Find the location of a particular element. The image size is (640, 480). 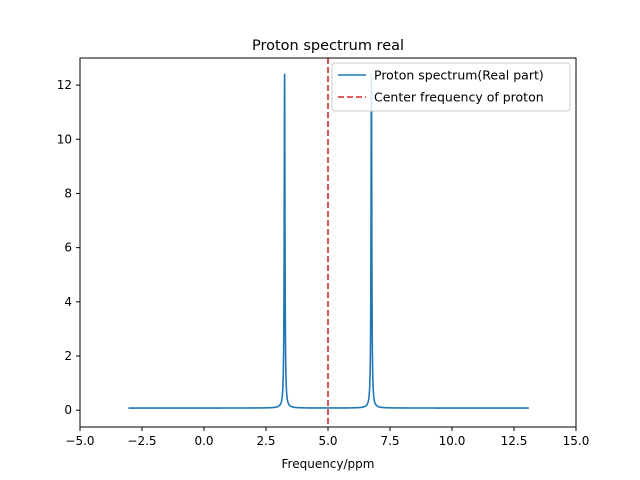

legend-box is located at coordinates (451, 87).